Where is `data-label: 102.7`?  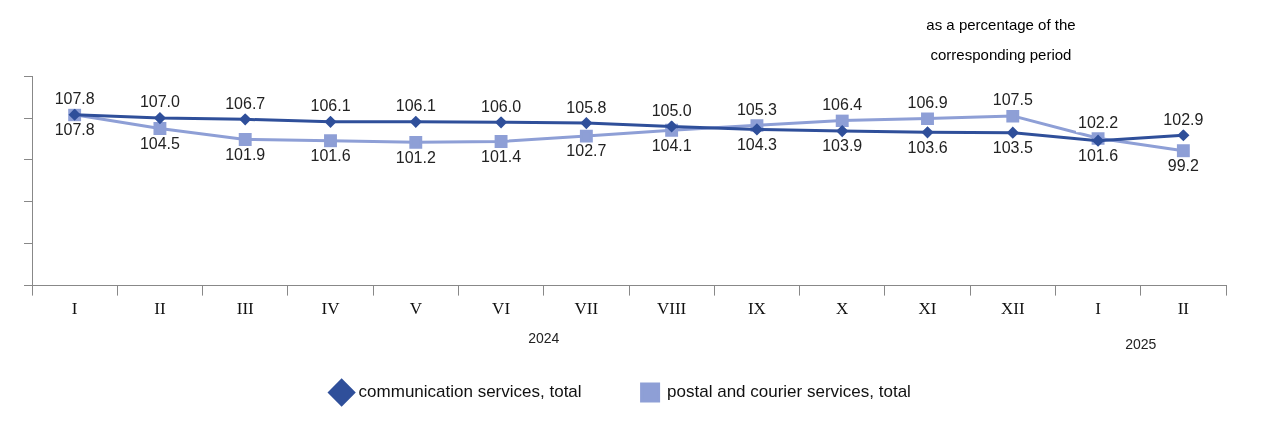 data-label: 102.7 is located at coordinates (586, 151).